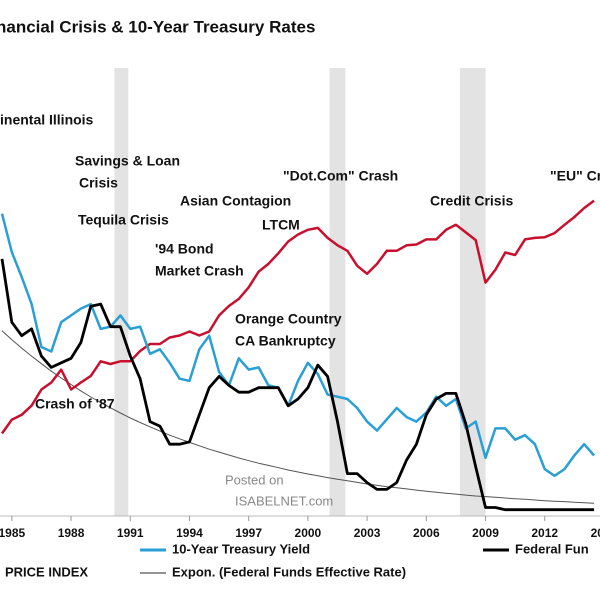  I want to click on legend-label: Expon. (Federal Funds Effective Rate), so click(289, 571).